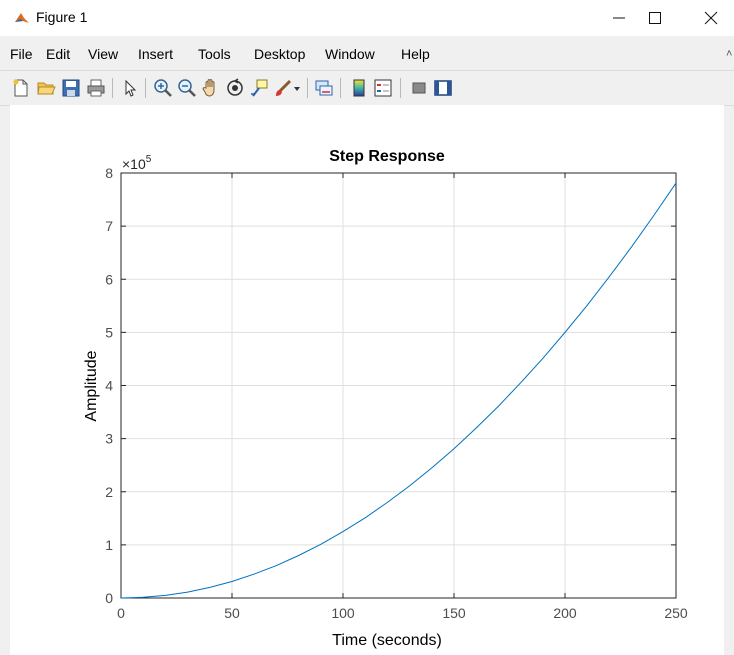  Describe the element at coordinates (109, 439) in the screenshot. I see `y-tick-label: 3` at that location.